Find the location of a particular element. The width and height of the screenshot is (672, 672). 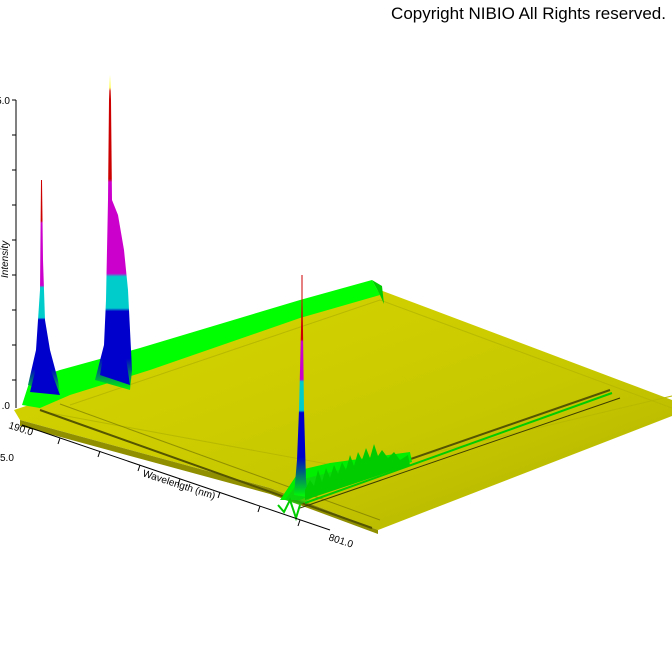

z-tick-max: 5.0 is located at coordinates (5, 101).